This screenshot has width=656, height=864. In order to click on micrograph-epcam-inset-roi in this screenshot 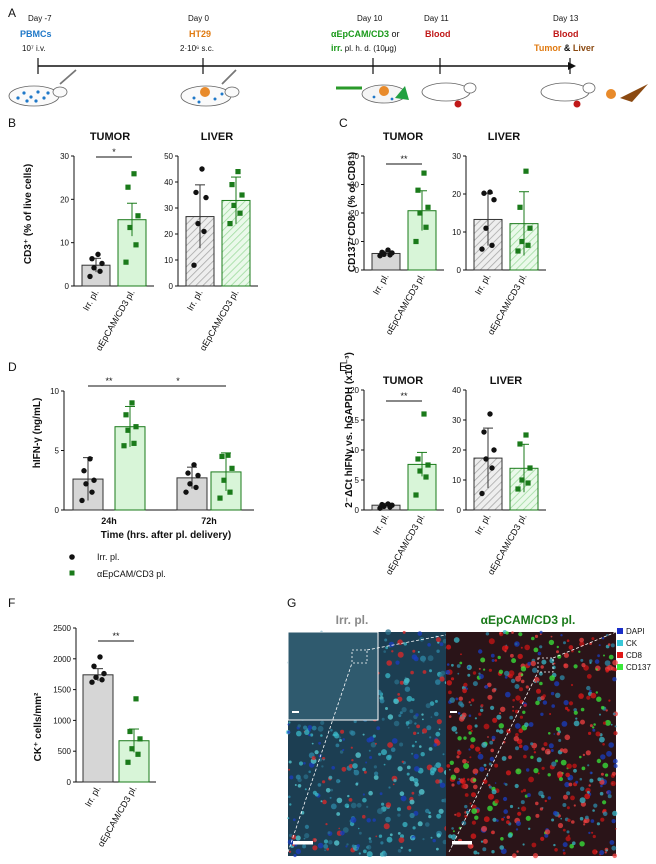, I will do `click(545, 665)`.